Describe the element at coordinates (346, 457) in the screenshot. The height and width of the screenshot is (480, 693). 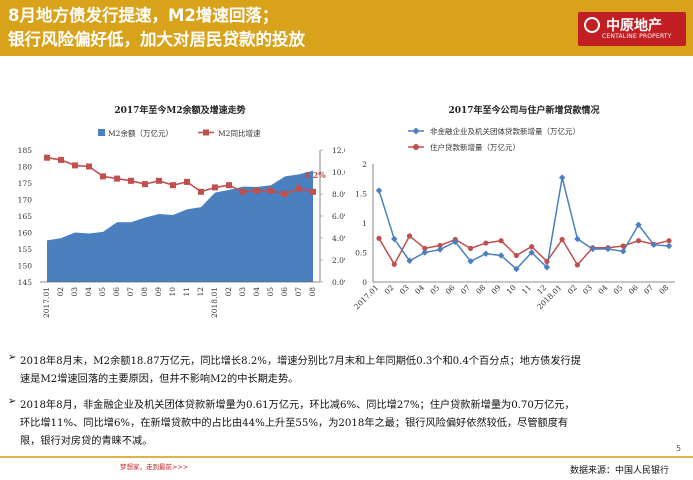
I see `footer-divider` at that location.